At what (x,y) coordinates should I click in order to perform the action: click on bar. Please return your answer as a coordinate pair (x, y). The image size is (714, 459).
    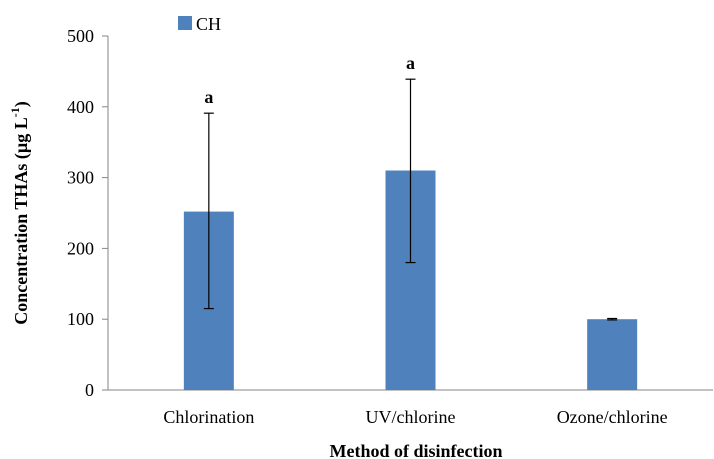
    Looking at the image, I should click on (612, 354).